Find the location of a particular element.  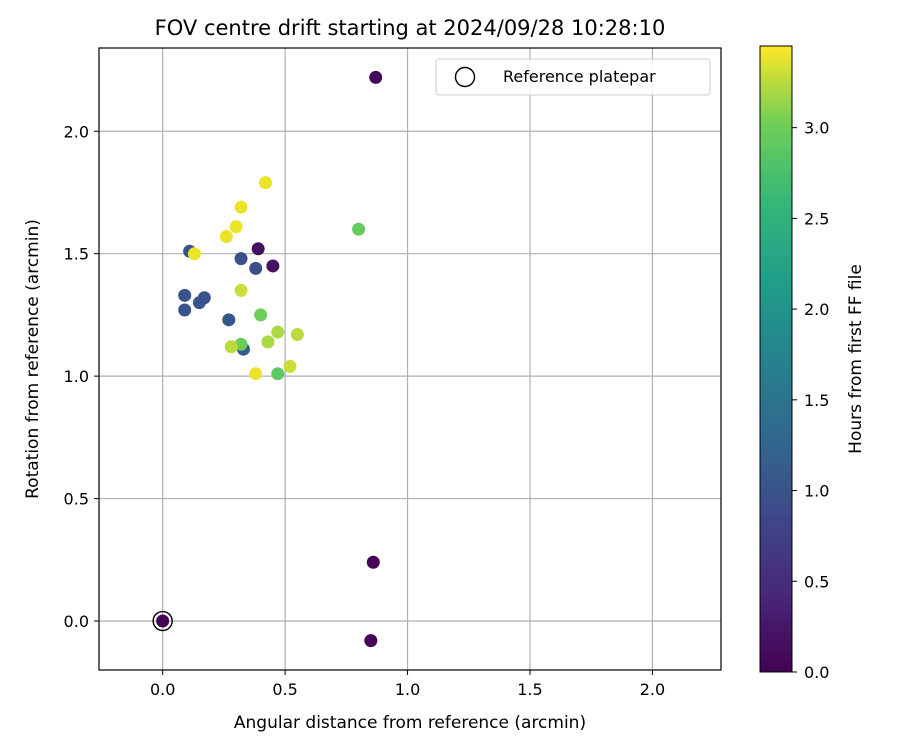

x-axis-ticks: 0.0 0.5 1.0 1.5 2.0 is located at coordinates (407, 684).